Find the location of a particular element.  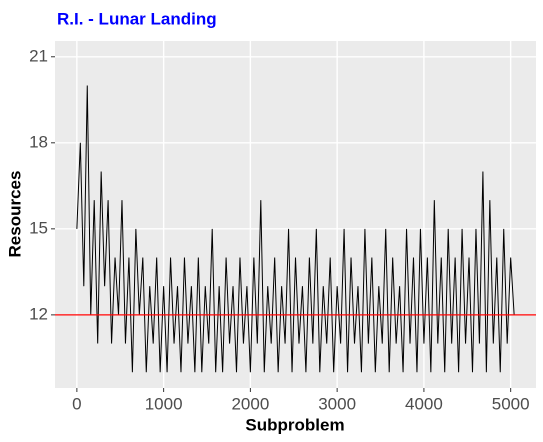

x-tick-label: 5000 is located at coordinates (511, 403).